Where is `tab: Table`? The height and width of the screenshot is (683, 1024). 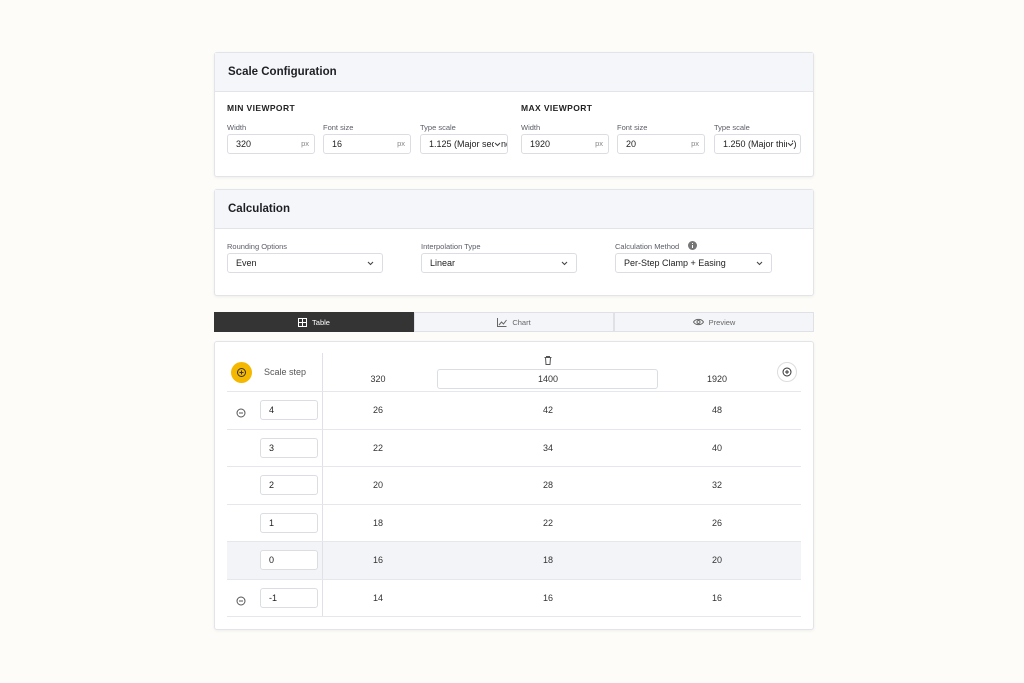
tab: Table is located at coordinates (314, 322).